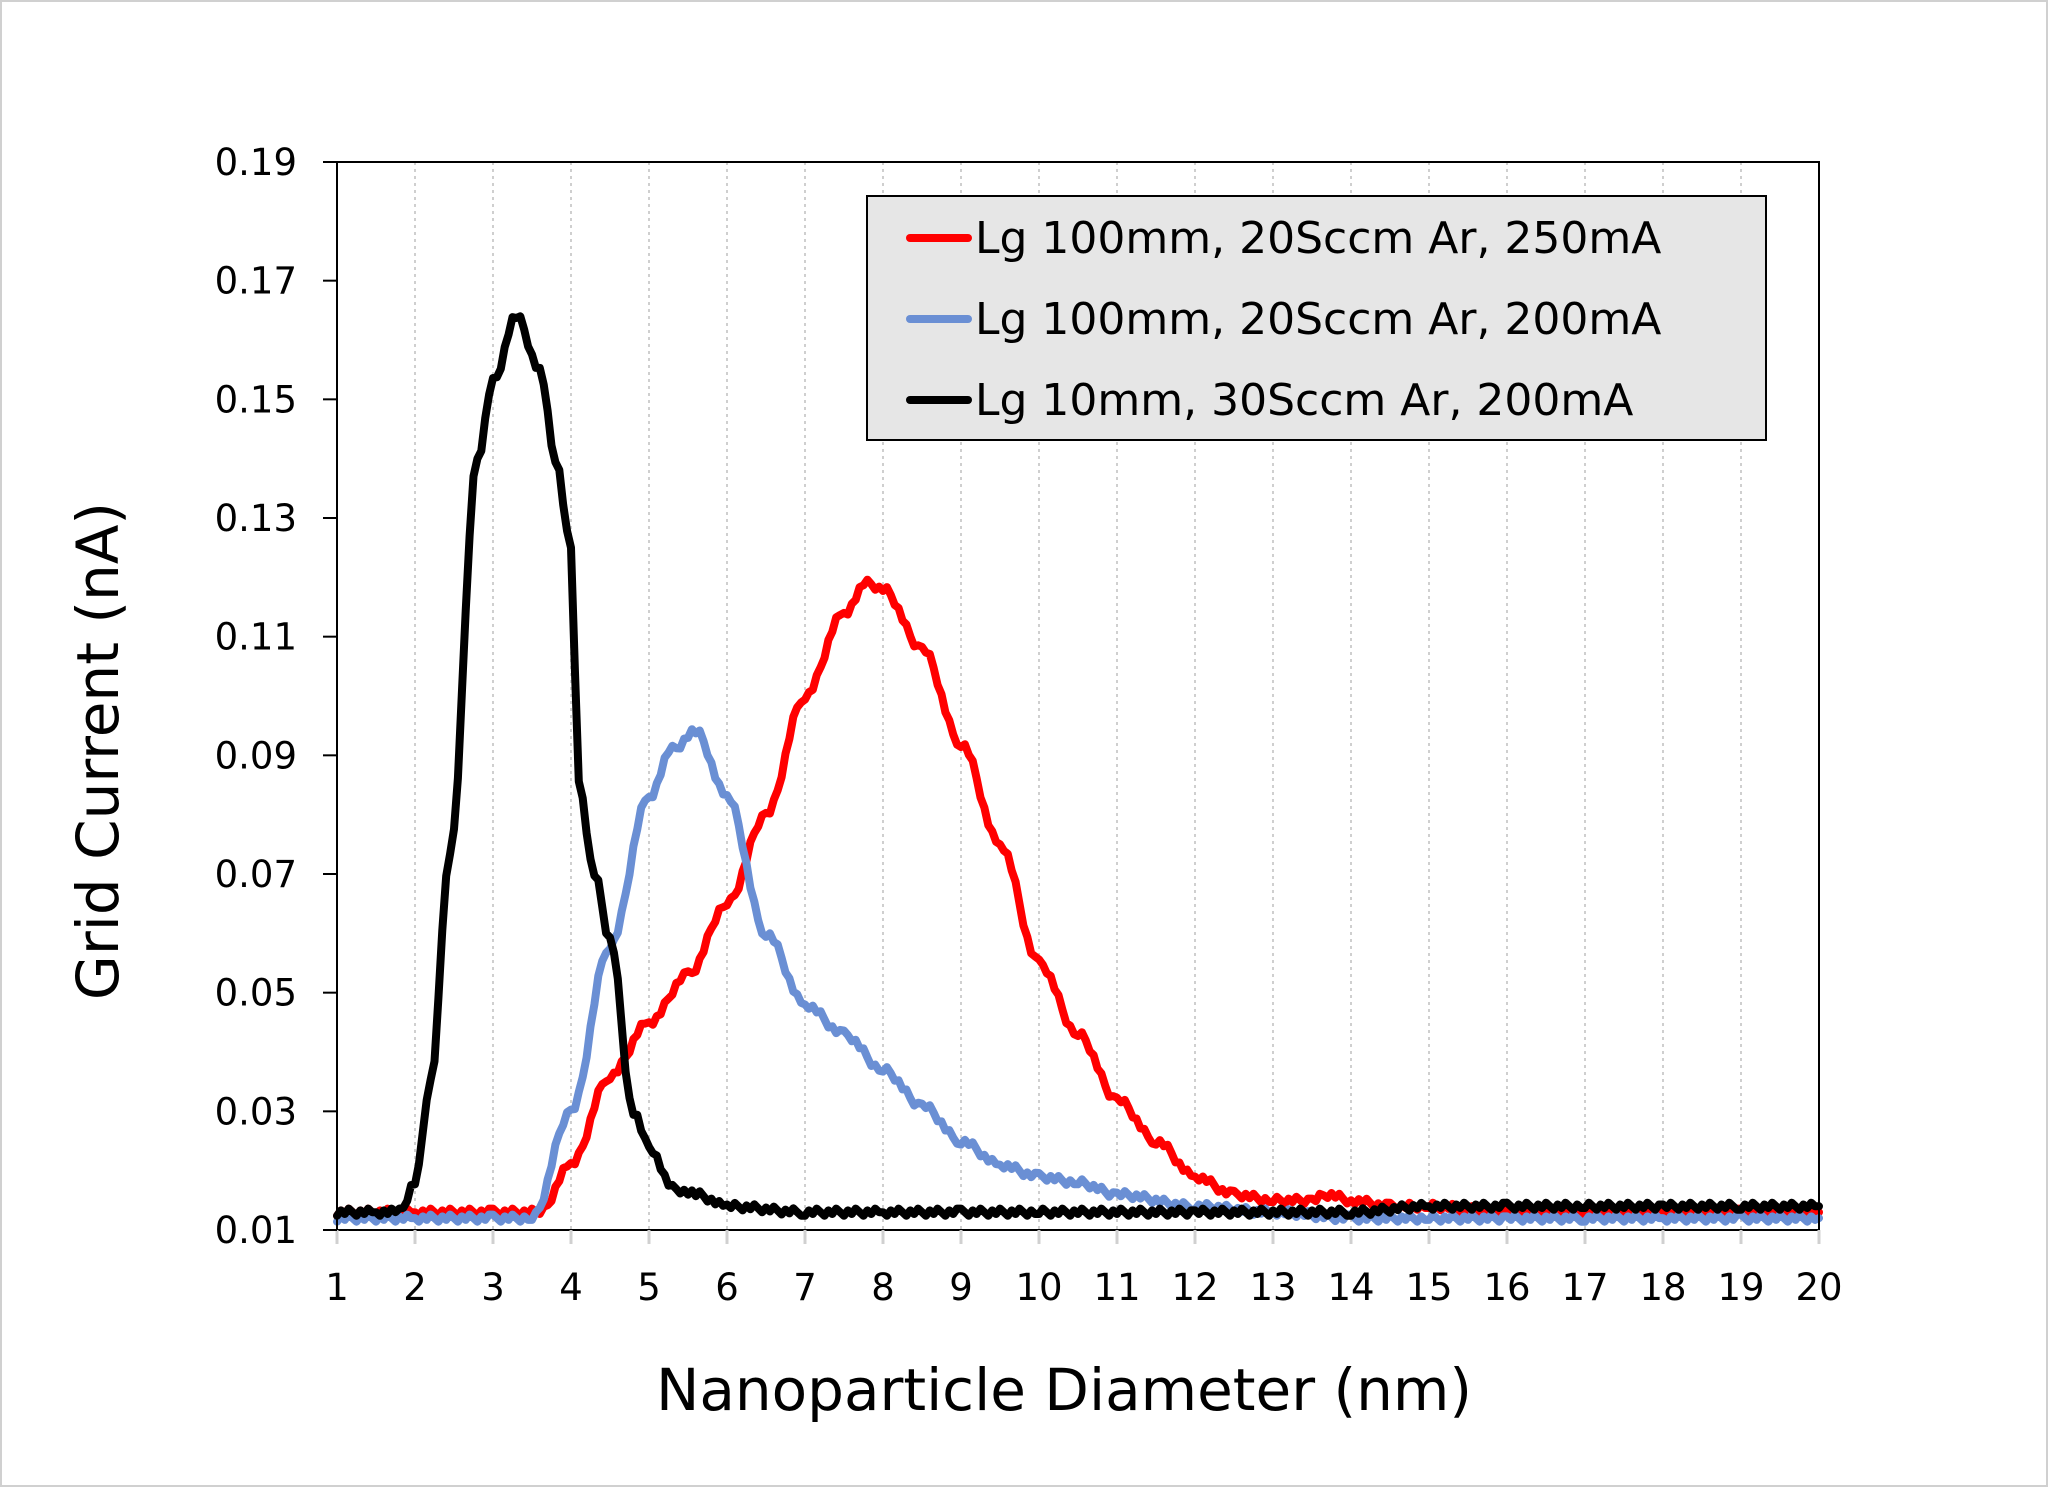 The image size is (2048, 1487). I want to click on x-axis-title: Nanoparticle Diameter (nm), so click(1064, 1390).